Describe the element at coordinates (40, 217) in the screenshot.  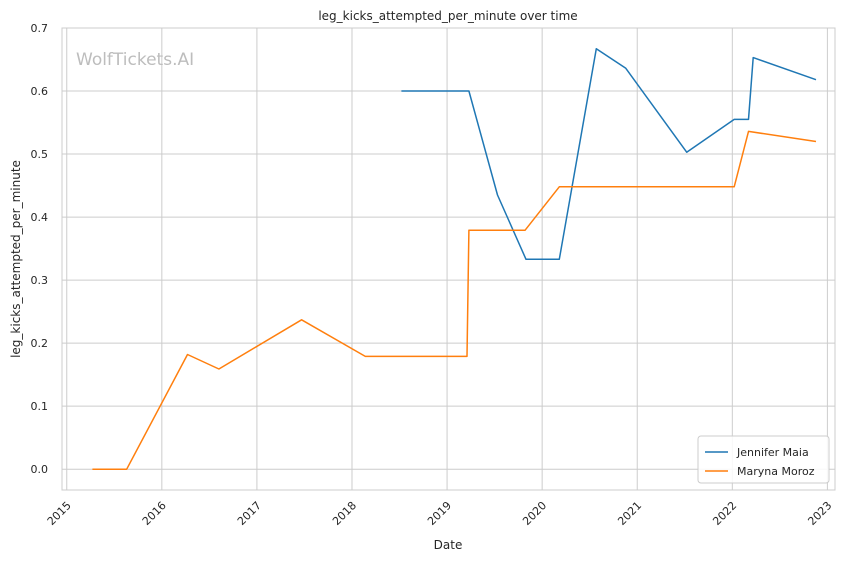
I see `y-tick-label: 0.4` at that location.